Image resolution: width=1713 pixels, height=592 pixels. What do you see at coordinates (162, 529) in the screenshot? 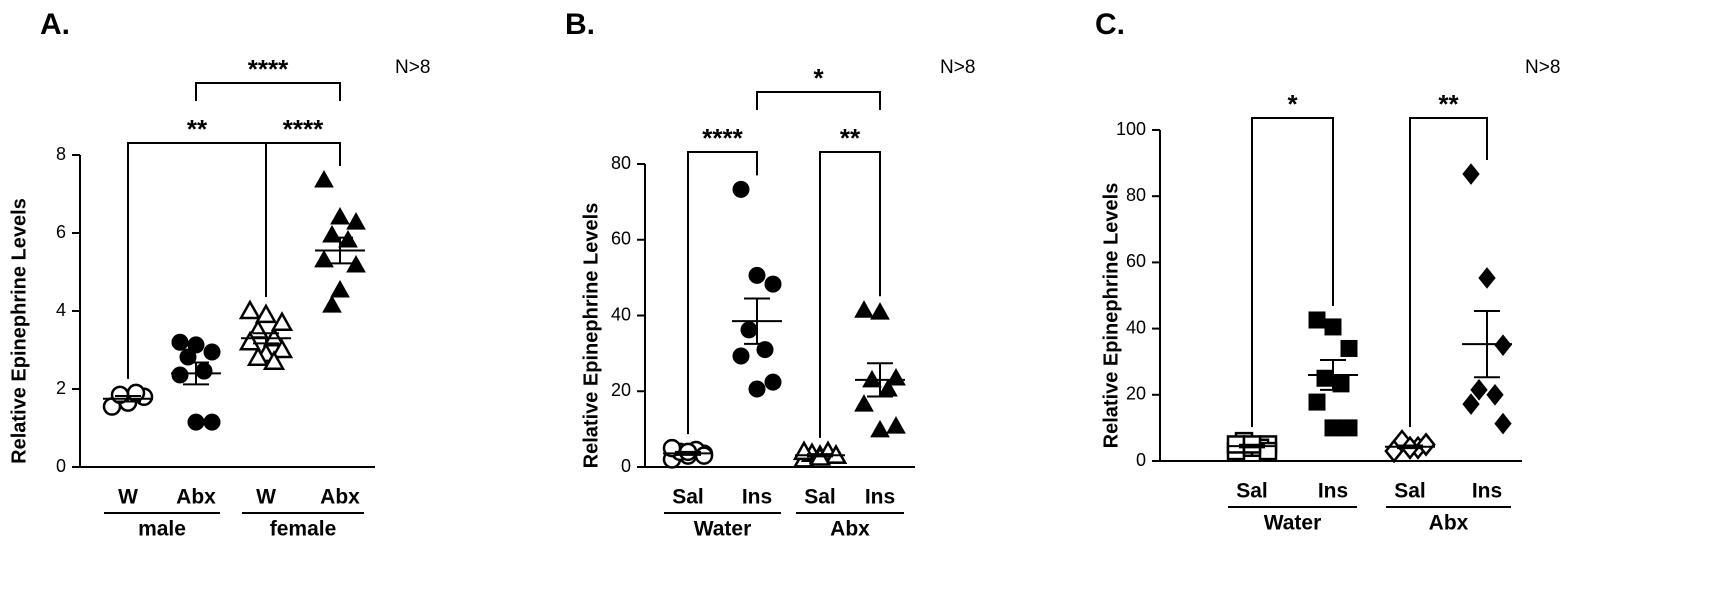
I see `group-label: male` at bounding box center [162, 529].